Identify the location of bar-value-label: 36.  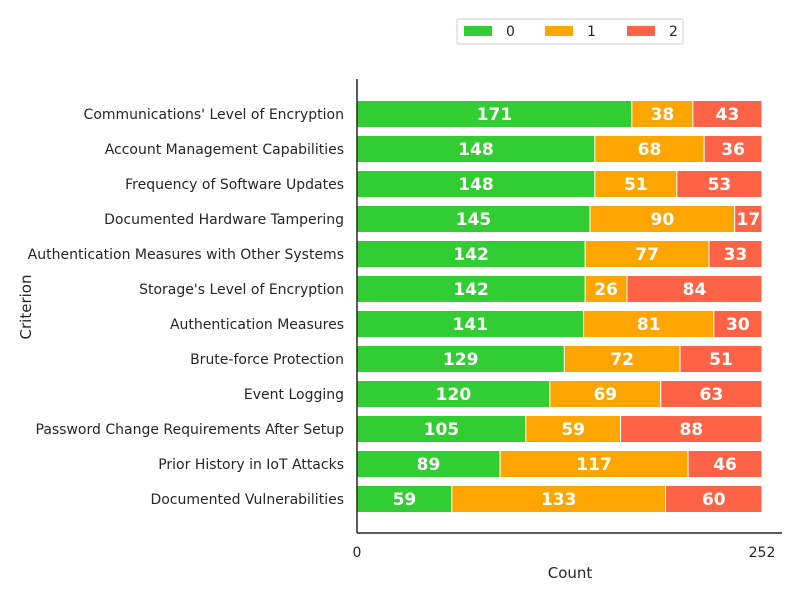
(733, 150).